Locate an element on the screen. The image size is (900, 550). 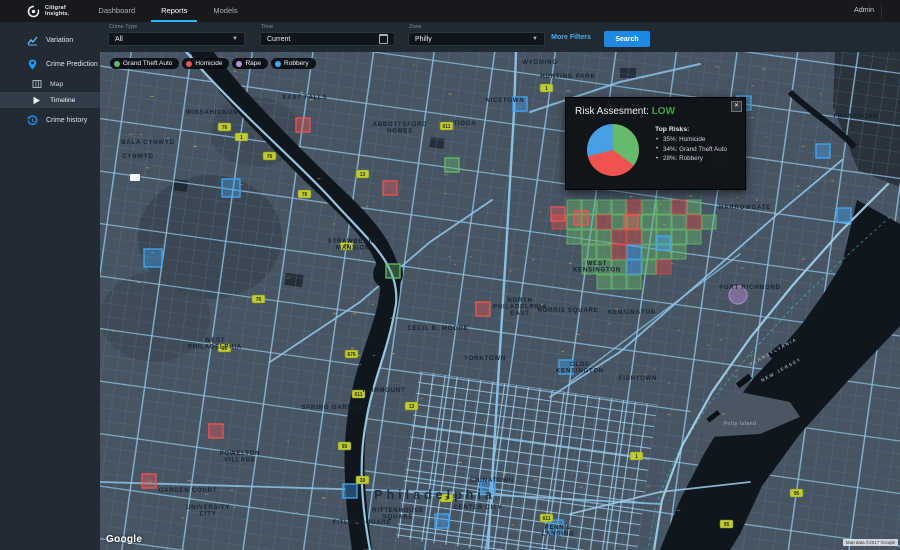
sidebar-item-timeline: Timeline is located at coordinates (50, 100).